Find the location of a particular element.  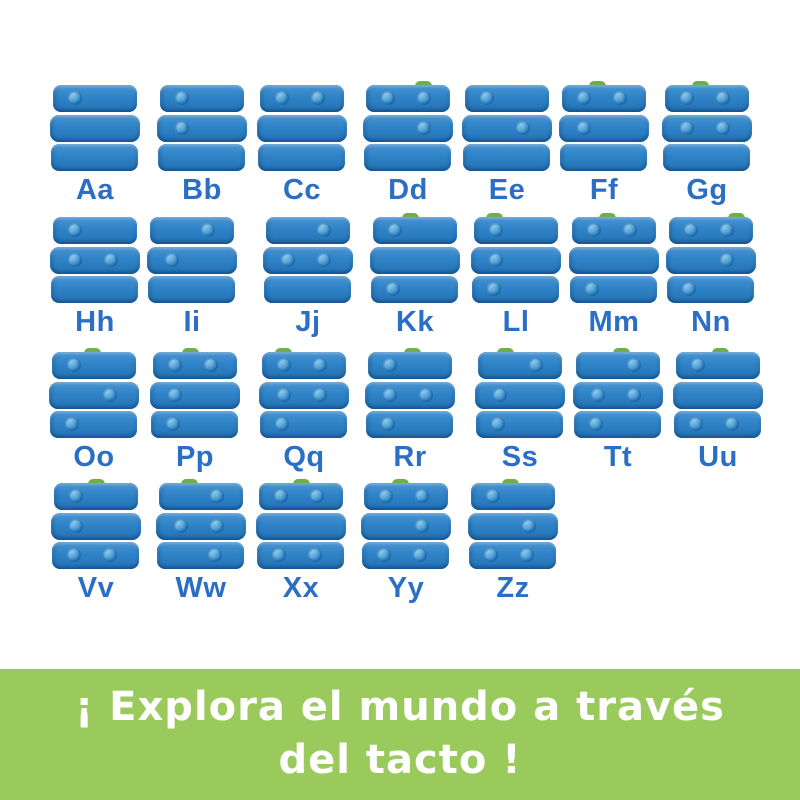

banner-line-1: ¡ Explora el mundo a través is located at coordinates (400, 707).